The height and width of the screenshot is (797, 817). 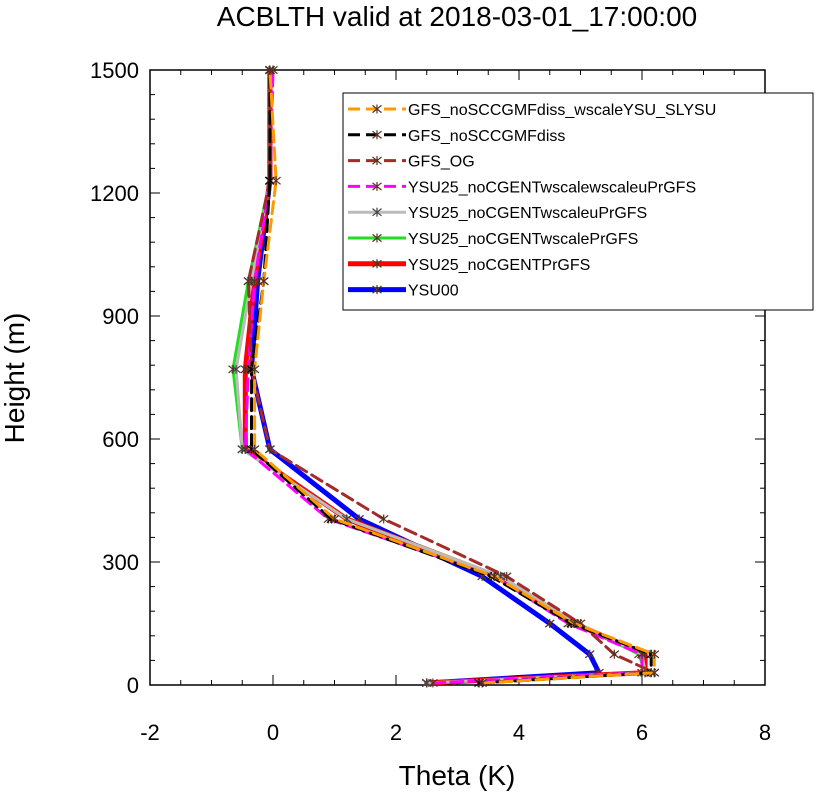 I want to click on legend-label: GFS_noSCCGMFdiss, so click(x=486, y=136).